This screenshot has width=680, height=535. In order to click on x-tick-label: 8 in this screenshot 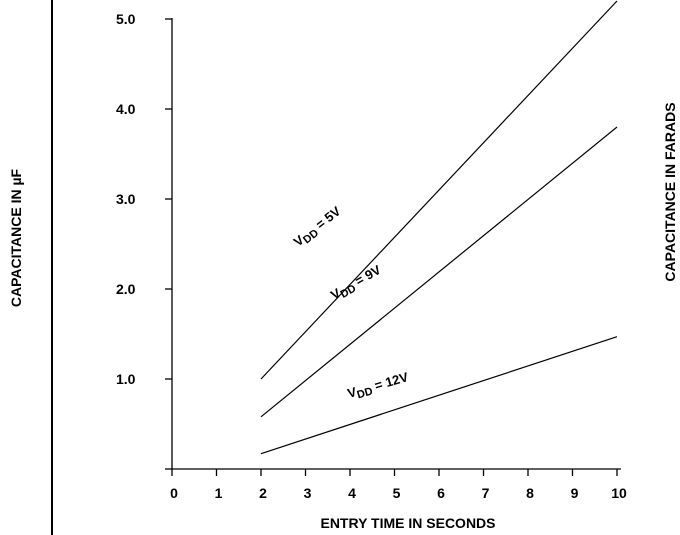, I will do `click(530, 493)`.